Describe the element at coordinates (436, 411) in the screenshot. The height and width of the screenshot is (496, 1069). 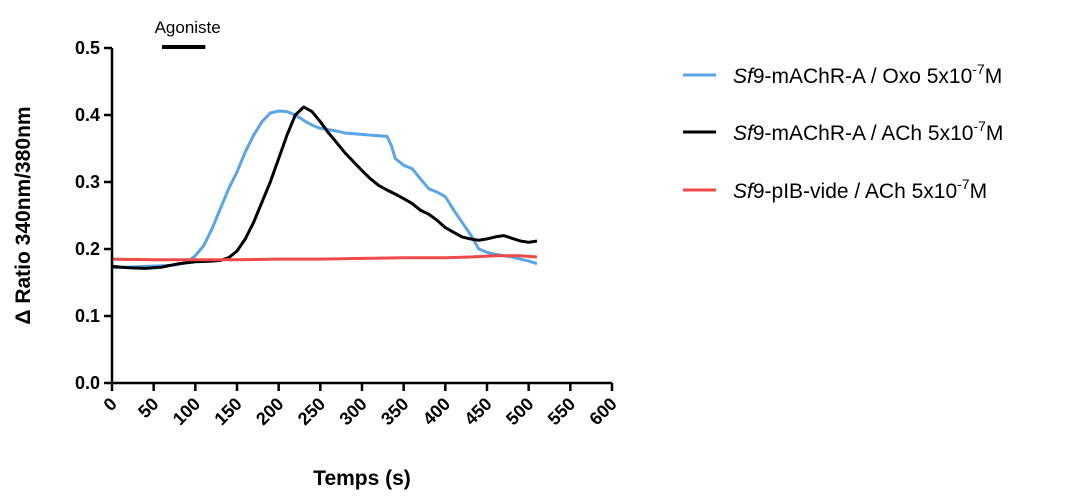
I see `x-tick-label: 400` at that location.